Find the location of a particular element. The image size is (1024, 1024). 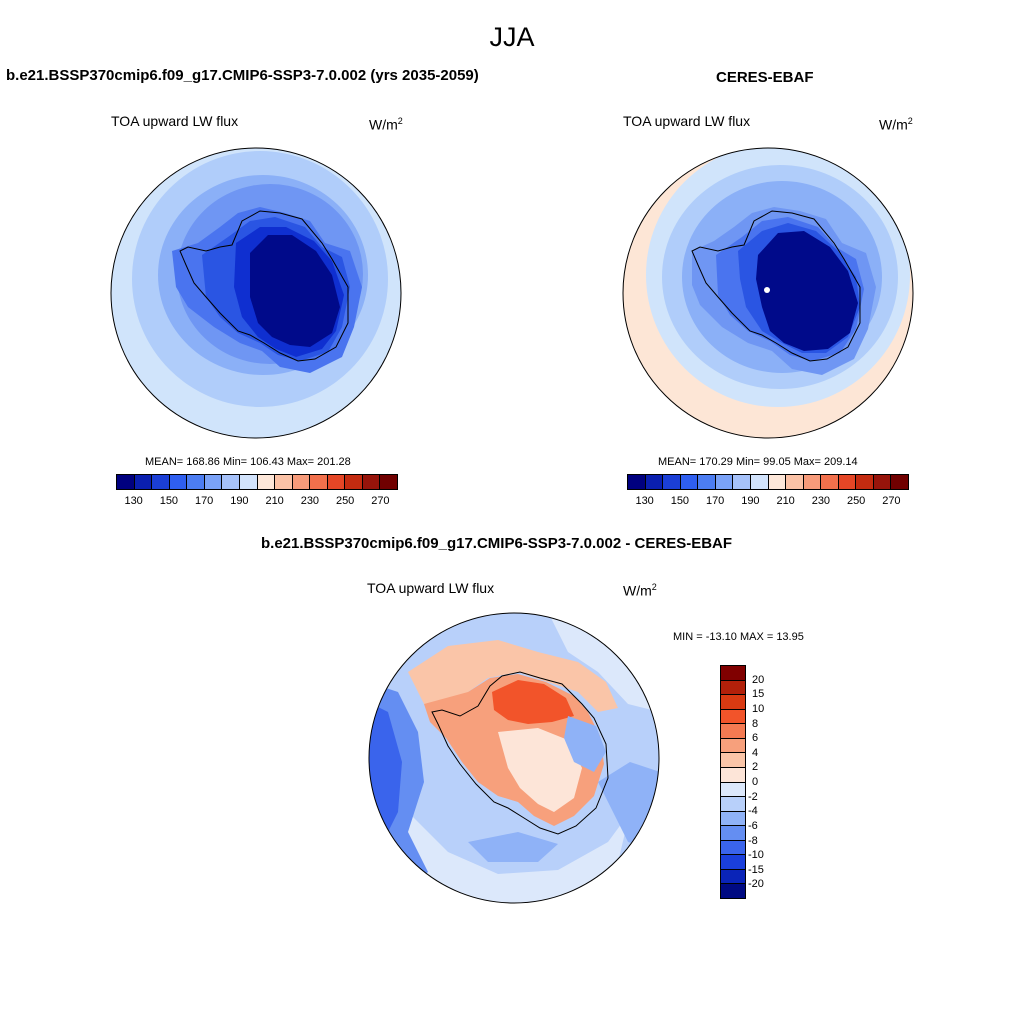

diff-panel-variable-label: TOA upward LW flux is located at coordinates (431, 588).